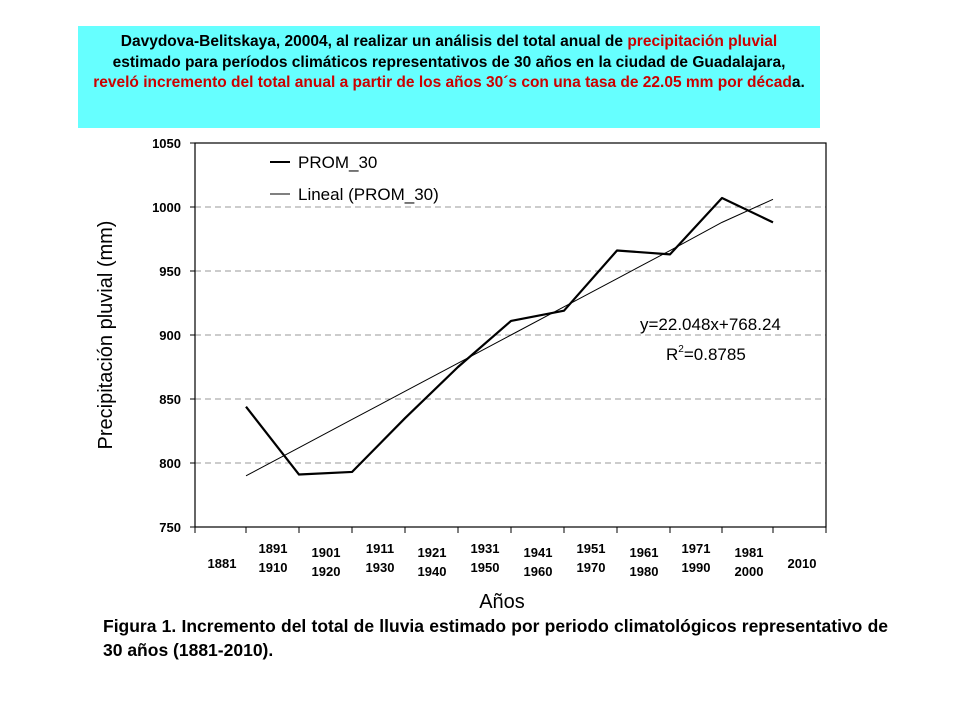  I want to click on y-axis-label: Precipitación pluvial (mm), so click(106, 335).